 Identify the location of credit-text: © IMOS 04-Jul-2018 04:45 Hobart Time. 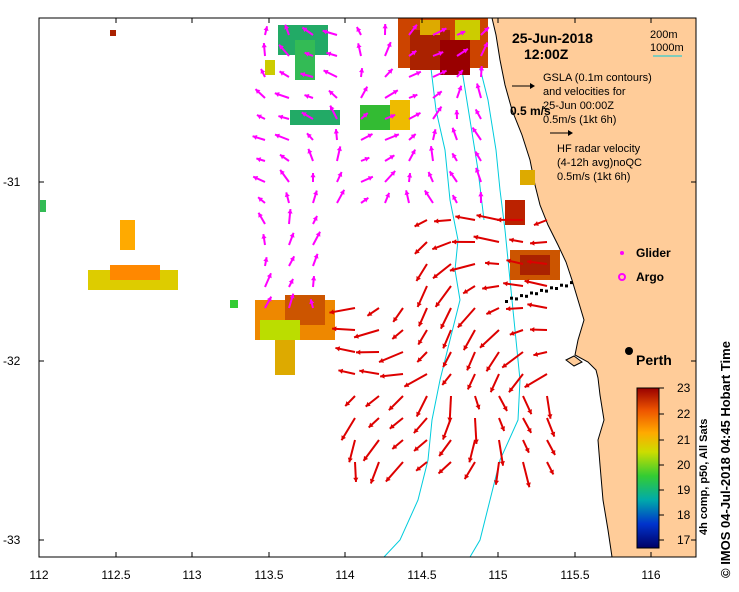
(725, 459).